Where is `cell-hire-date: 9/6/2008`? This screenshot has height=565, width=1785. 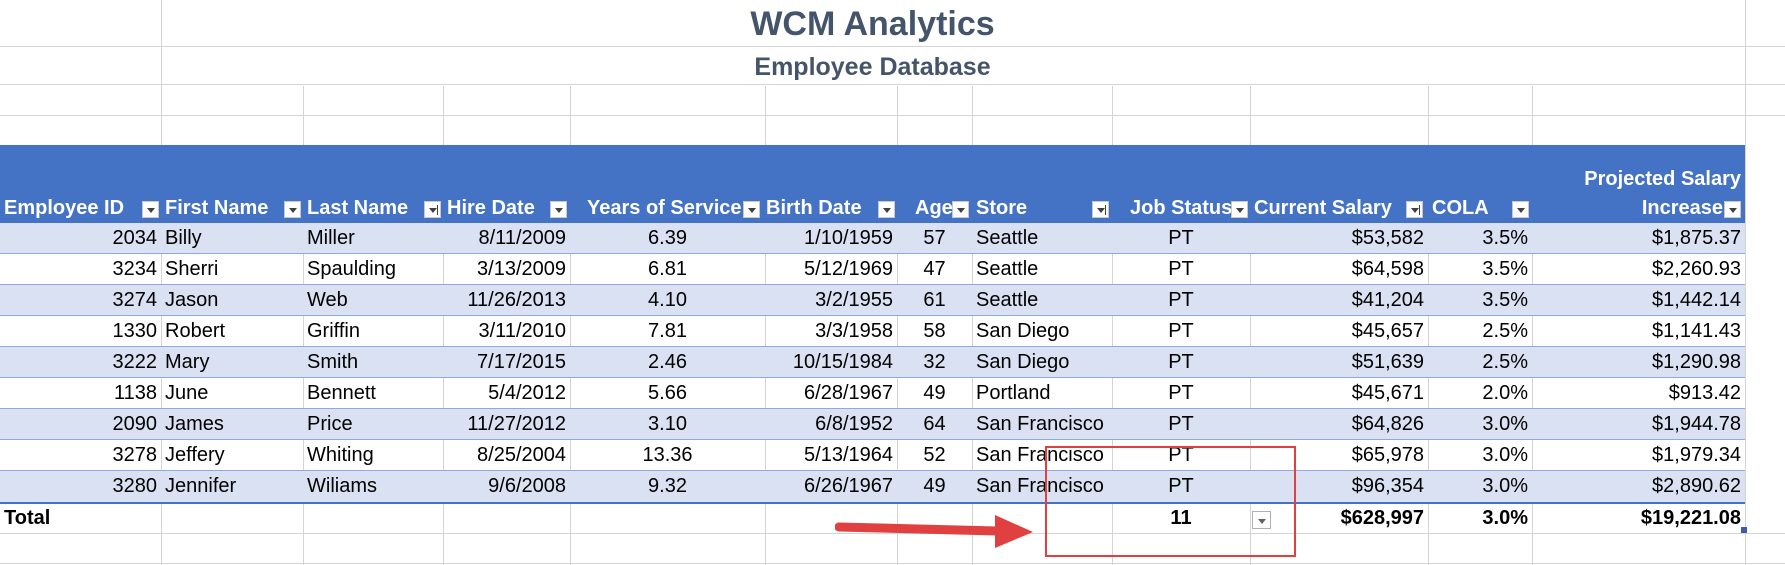
cell-hire-date: 9/6/2008 is located at coordinates (527, 486).